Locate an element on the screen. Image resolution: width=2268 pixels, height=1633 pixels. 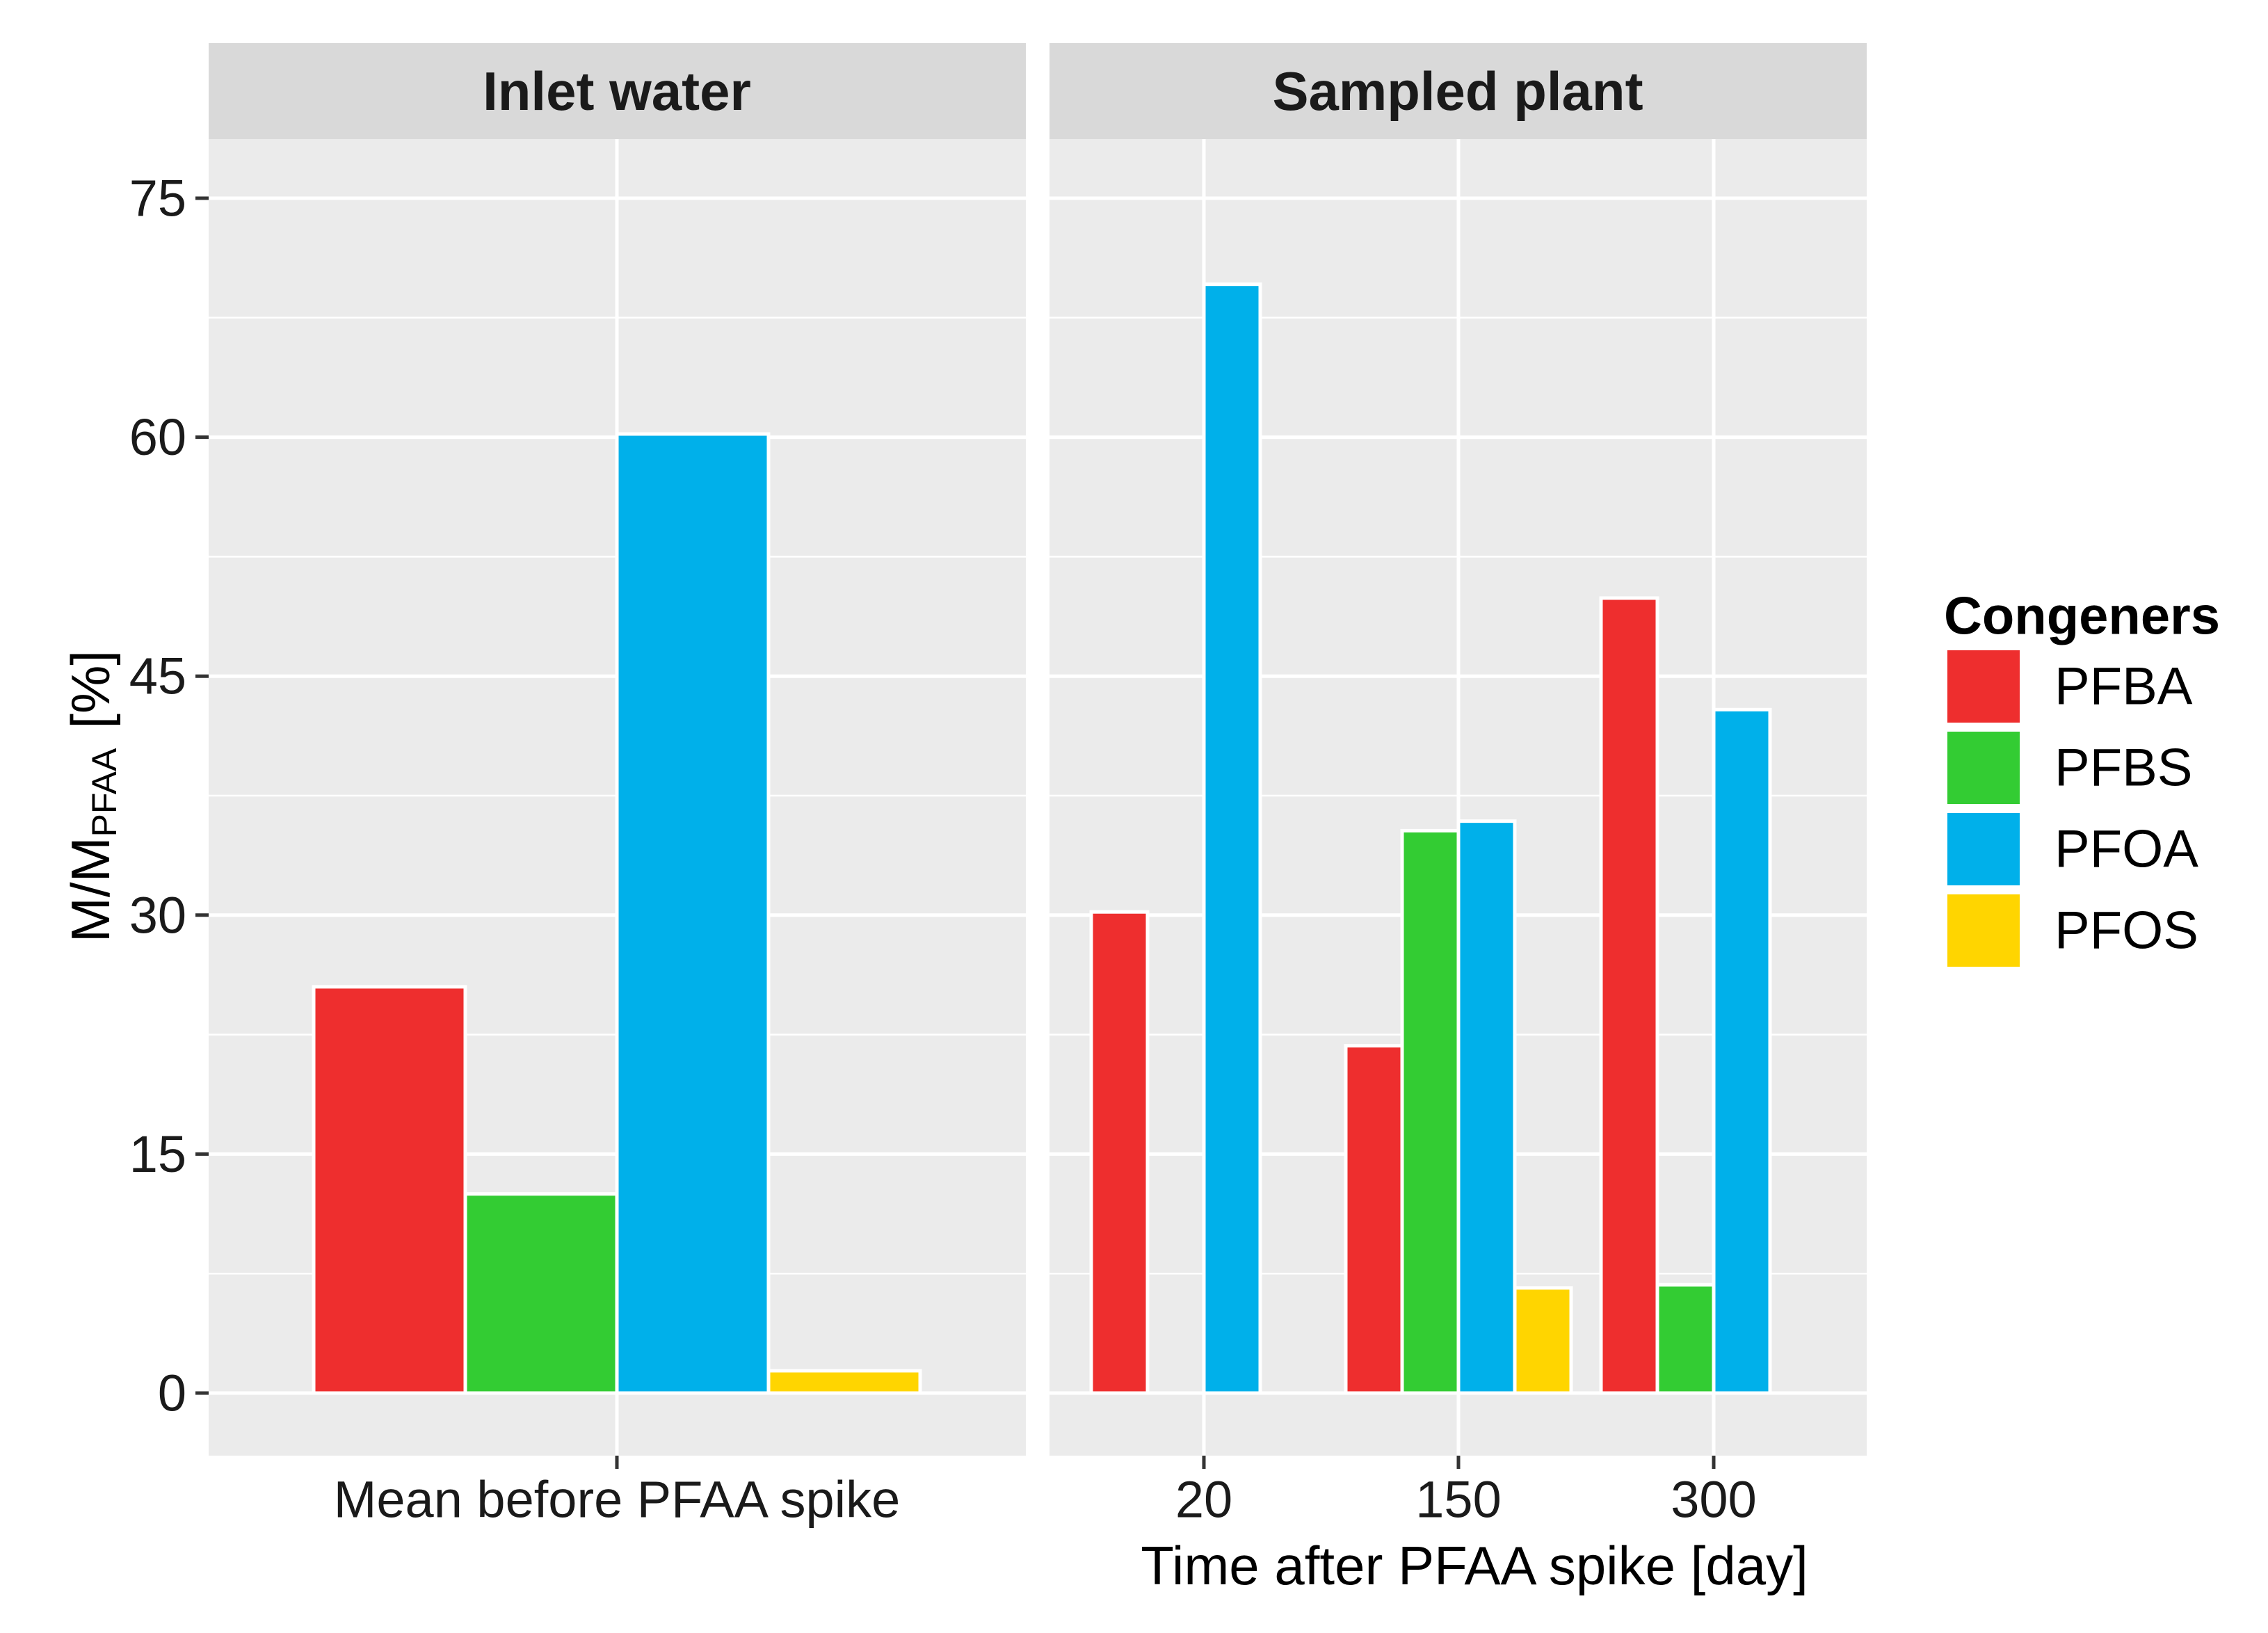
legend-key-pfba is located at coordinates (1983, 686).